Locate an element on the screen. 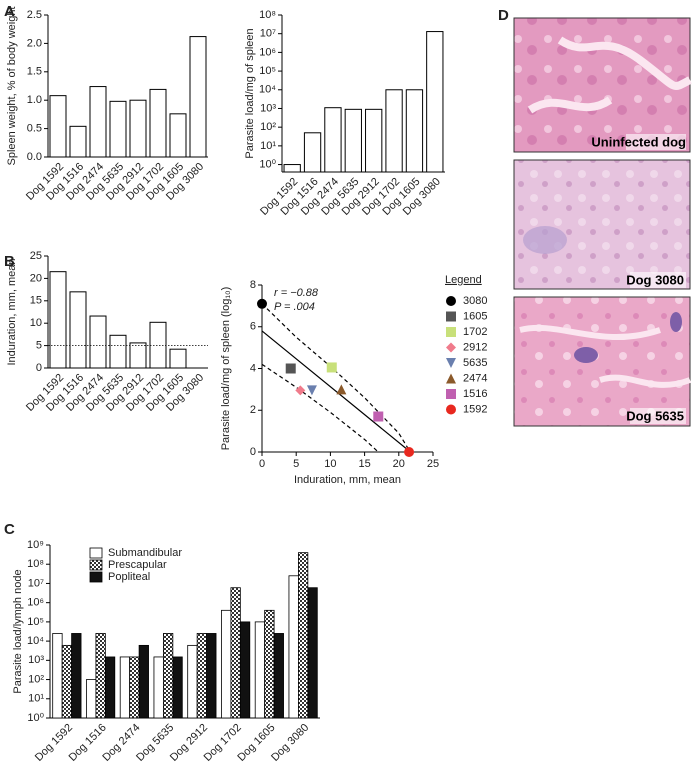 Image resolution: width=698 pixels, height=768 pixels. legend-label: 2474 is located at coordinates (475, 378).